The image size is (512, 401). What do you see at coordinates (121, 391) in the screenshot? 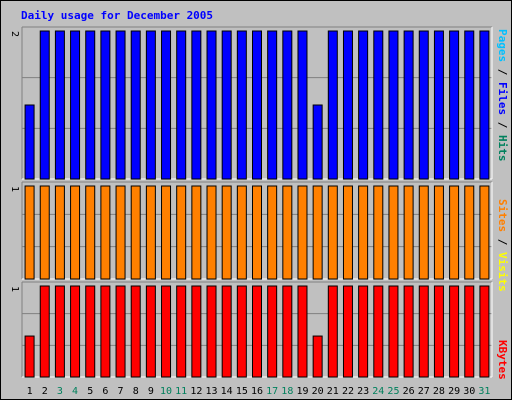
I see `x-tick-label: 7` at bounding box center [121, 391].